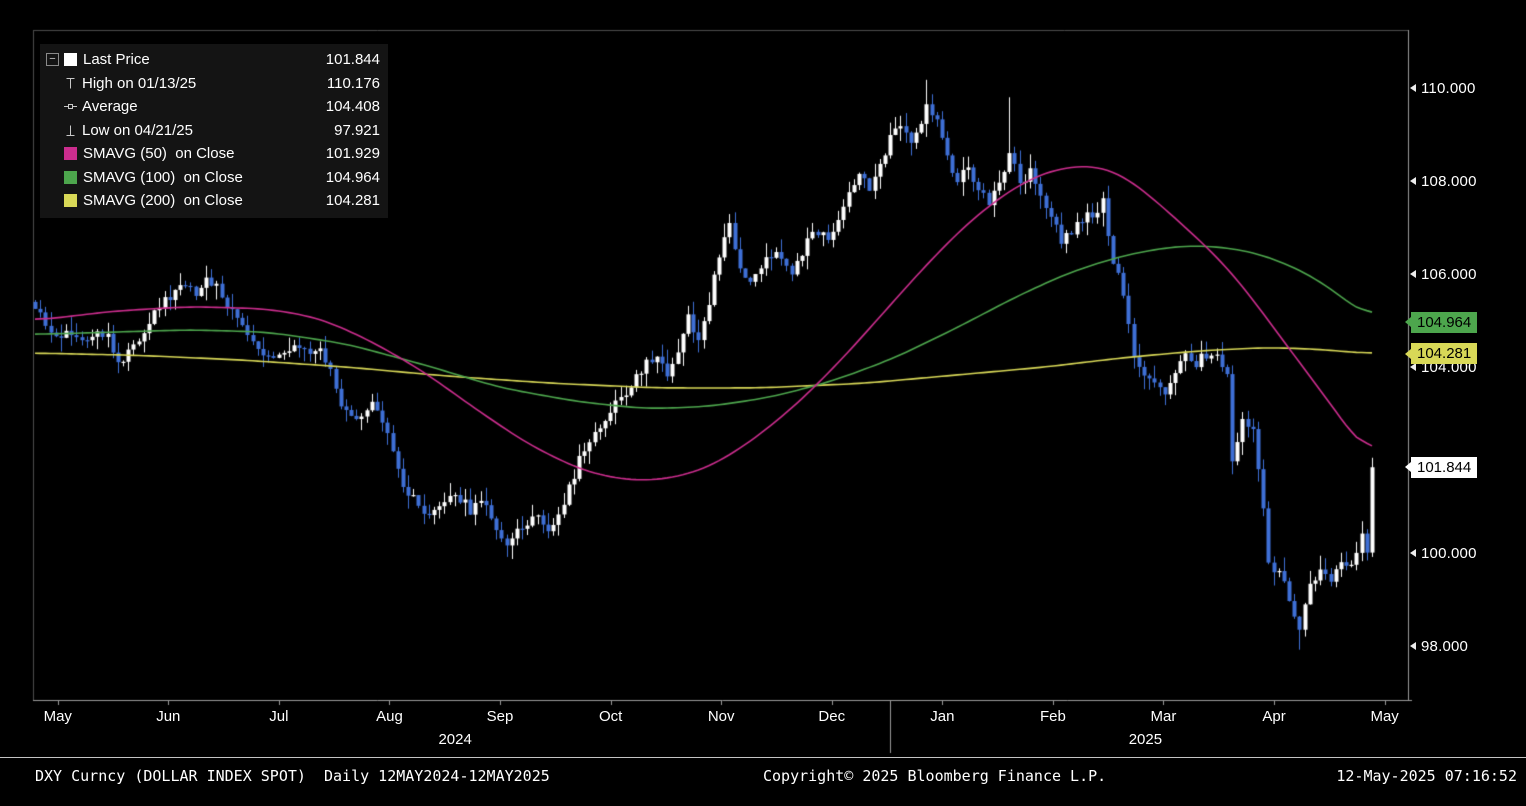  I want to click on y-axis-tick: 110.000, so click(1443, 88).